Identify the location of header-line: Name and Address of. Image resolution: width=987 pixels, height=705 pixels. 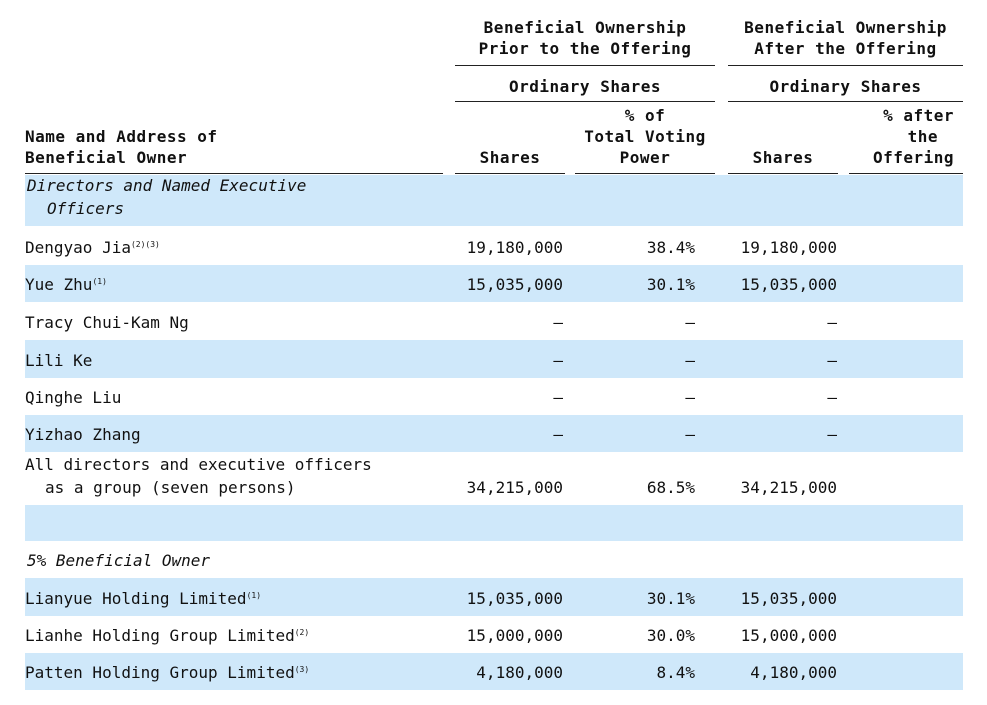
(121, 136).